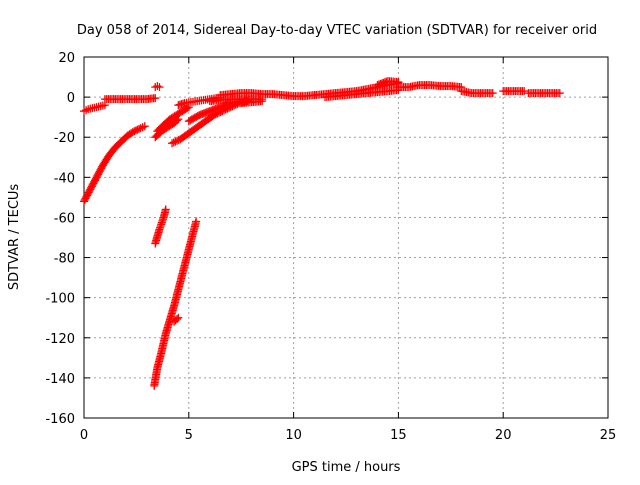  What do you see at coordinates (398, 435) in the screenshot?
I see `x-tick-label: 15` at bounding box center [398, 435].